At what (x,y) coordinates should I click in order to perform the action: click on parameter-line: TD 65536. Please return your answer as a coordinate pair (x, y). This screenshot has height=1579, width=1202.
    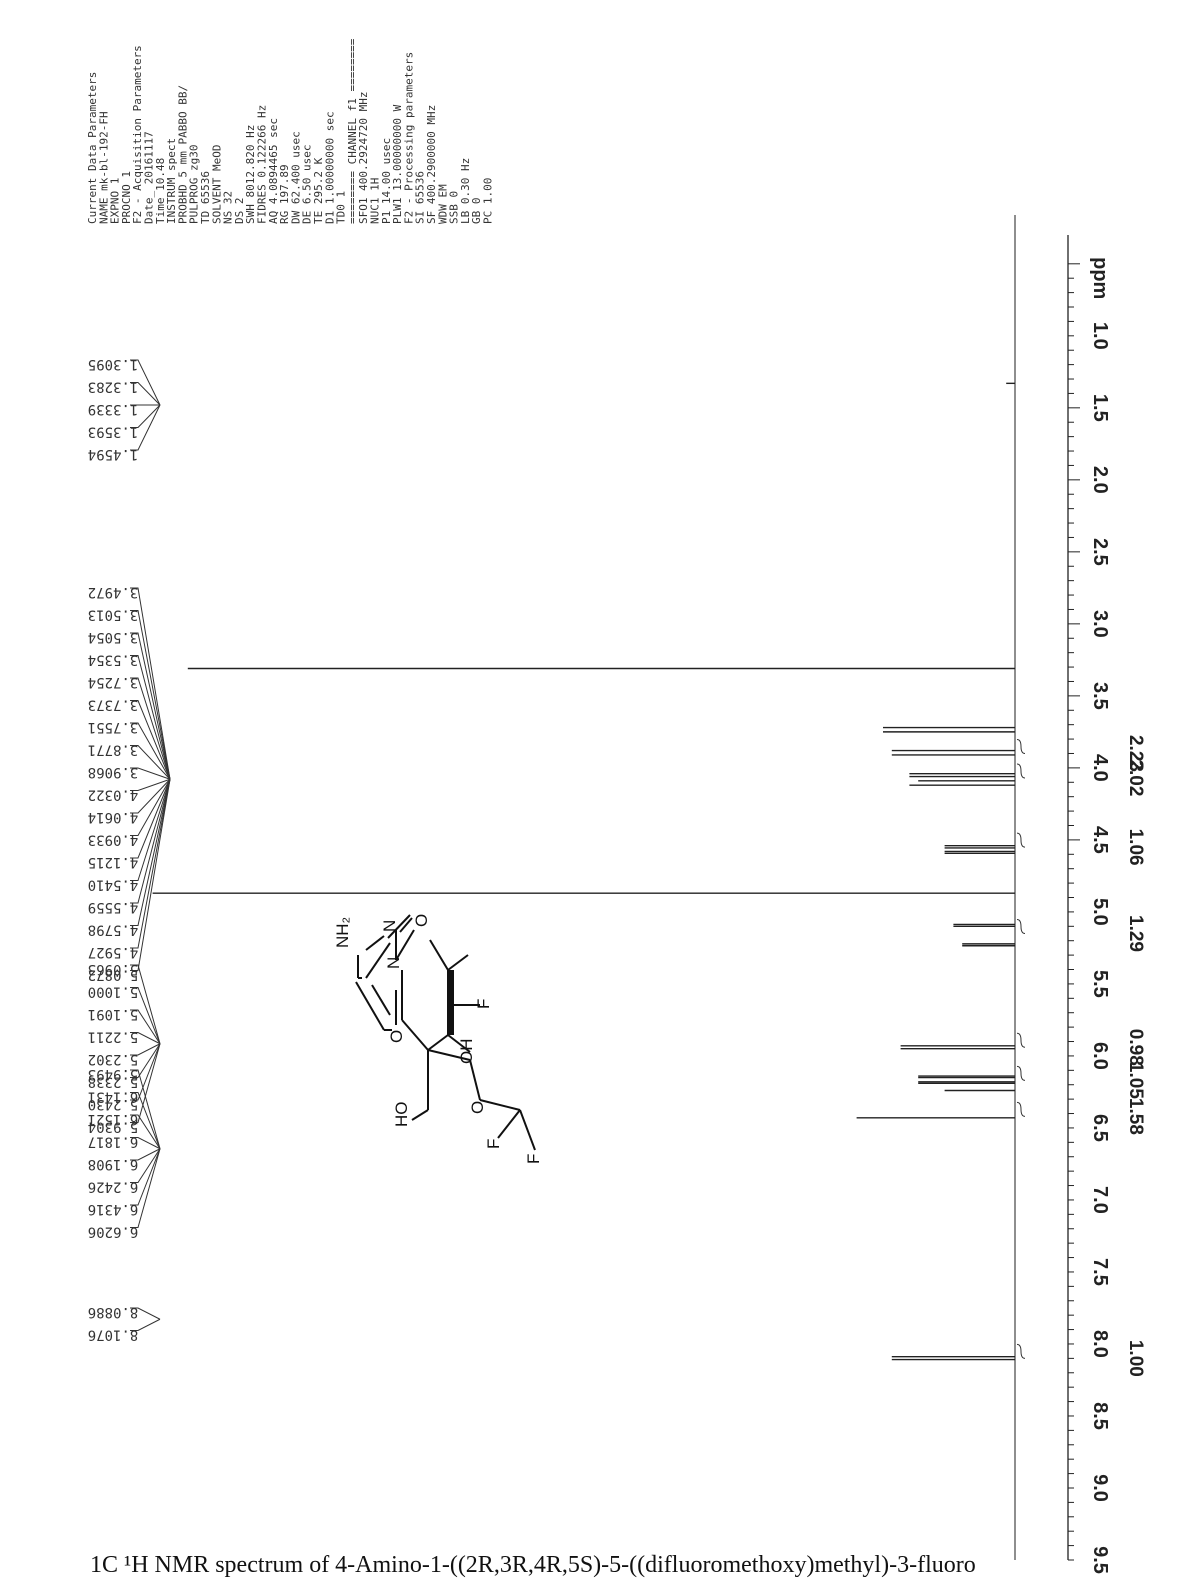
    Looking at the image, I should click on (205, 197).